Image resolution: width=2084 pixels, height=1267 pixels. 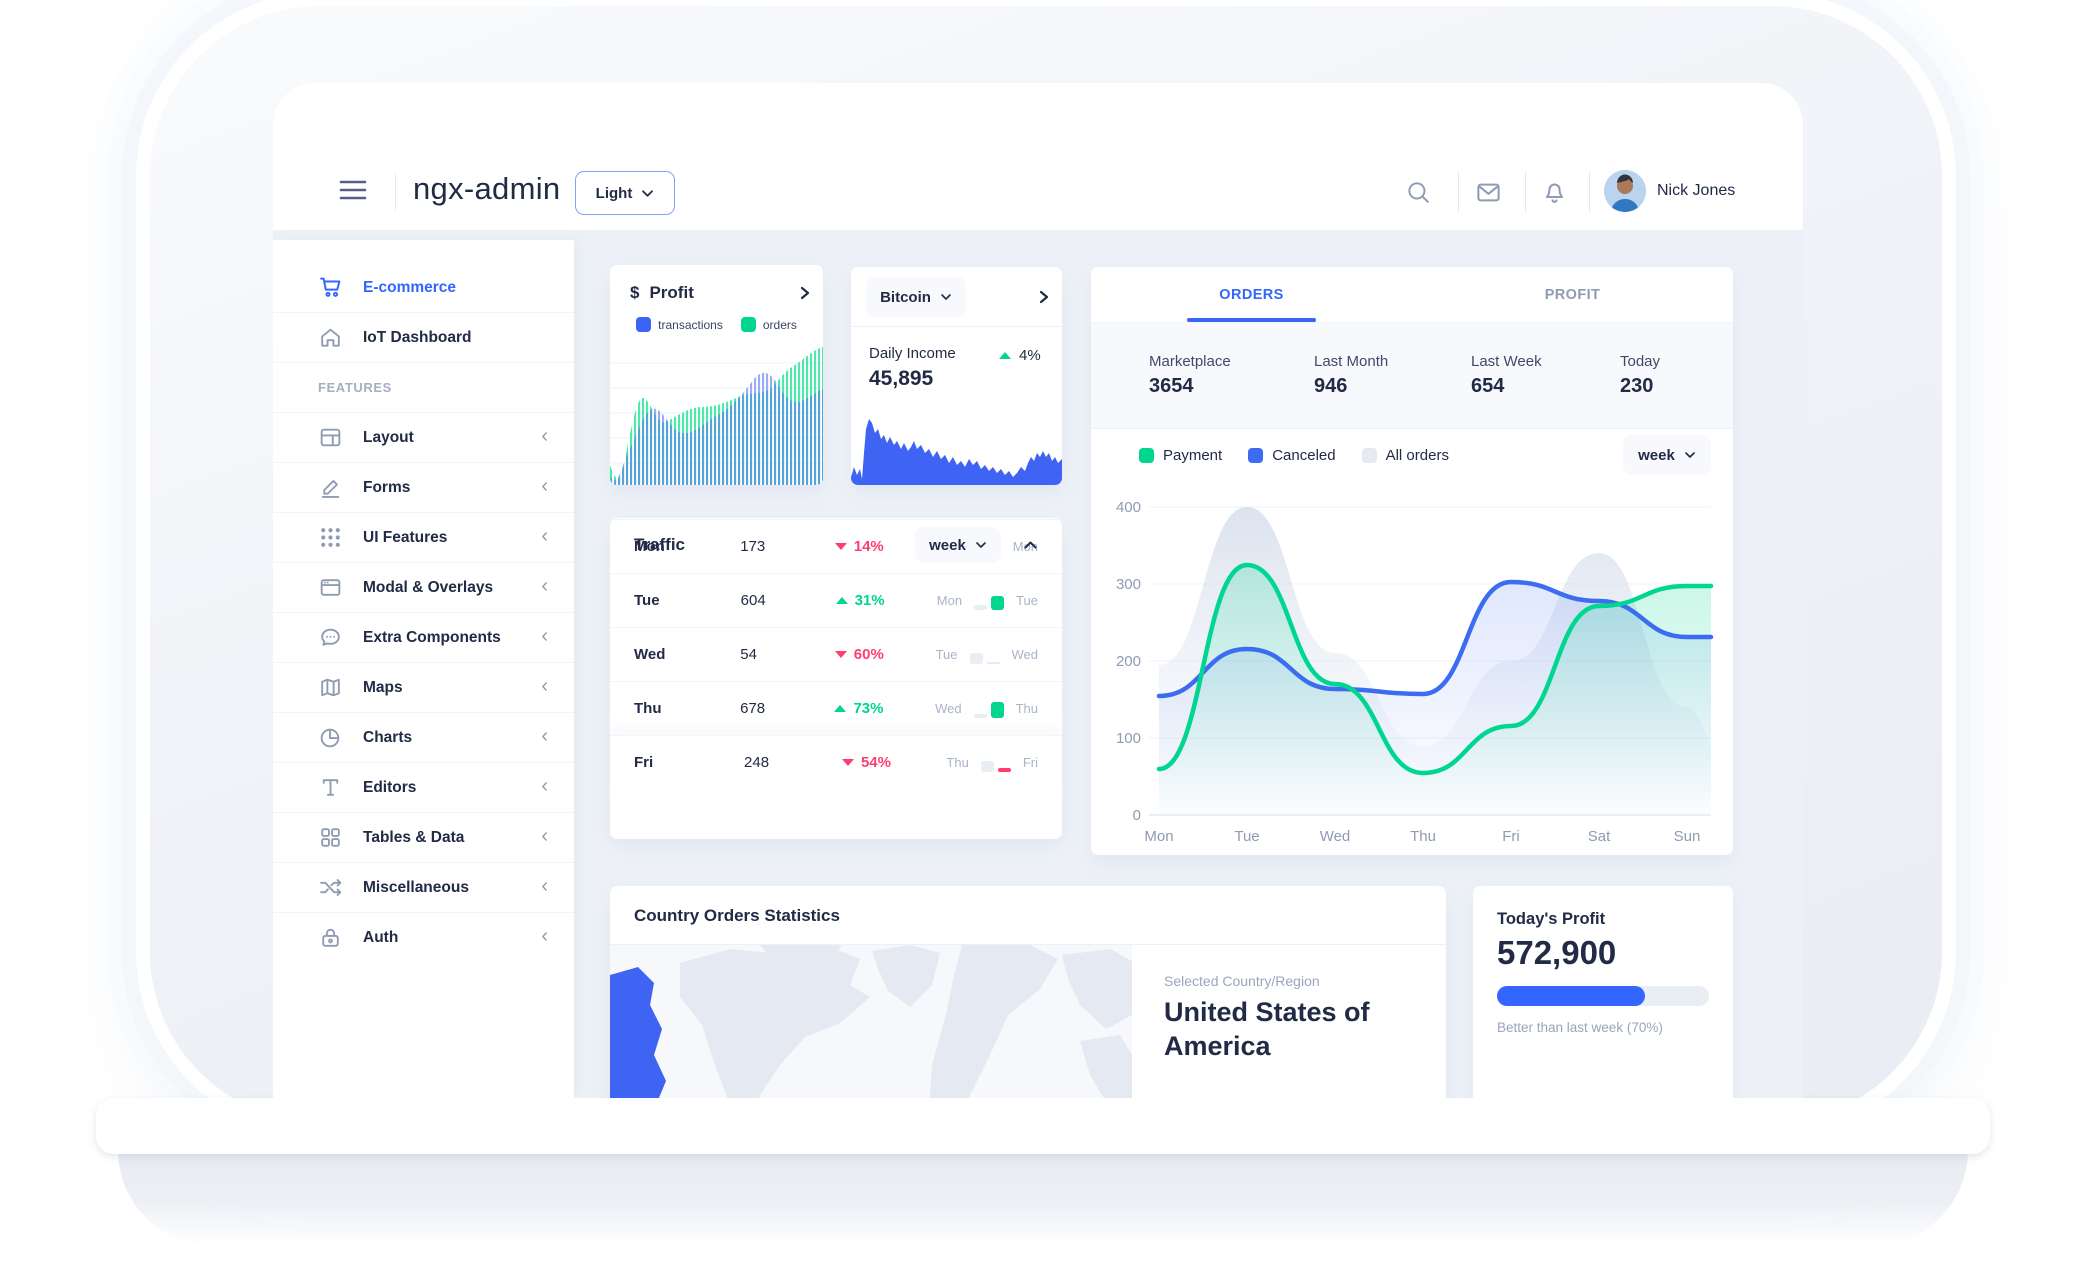 I want to click on sidebar-item-auth: Auth ‹, so click(x=423, y=937).